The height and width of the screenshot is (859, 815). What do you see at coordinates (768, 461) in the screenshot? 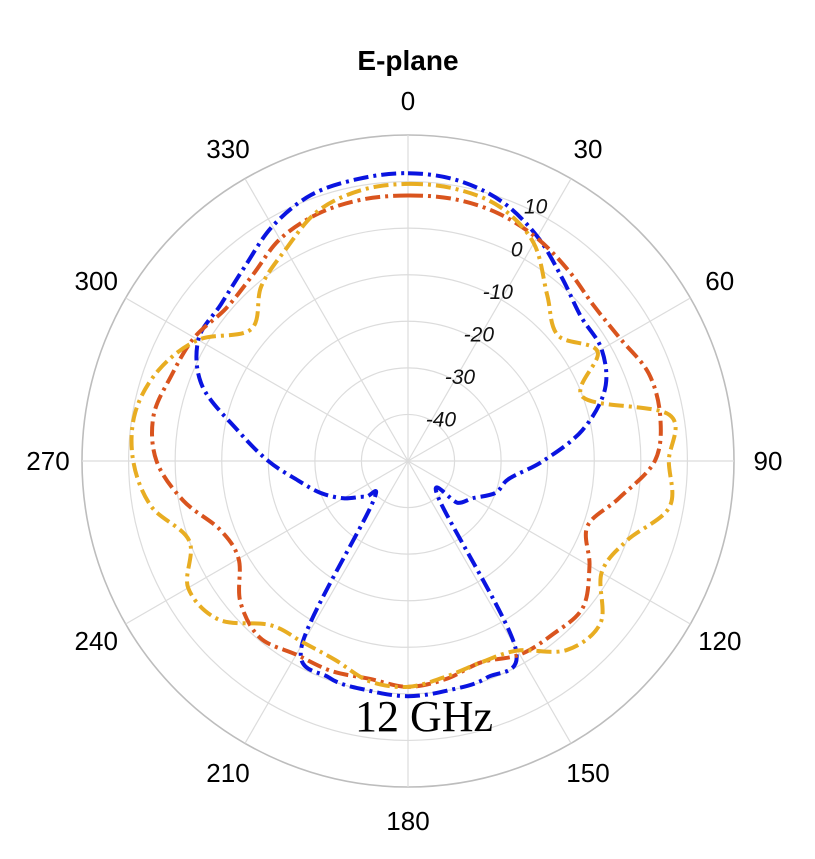
I see `angle-tick-label: 90` at bounding box center [768, 461].